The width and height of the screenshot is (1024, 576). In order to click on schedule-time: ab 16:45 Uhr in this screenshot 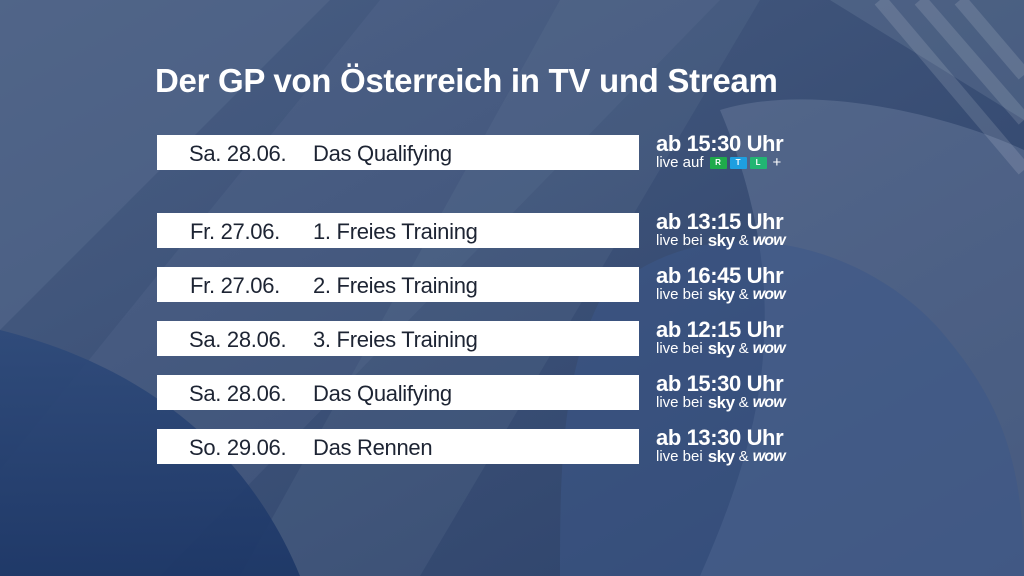, I will do `click(720, 275)`.